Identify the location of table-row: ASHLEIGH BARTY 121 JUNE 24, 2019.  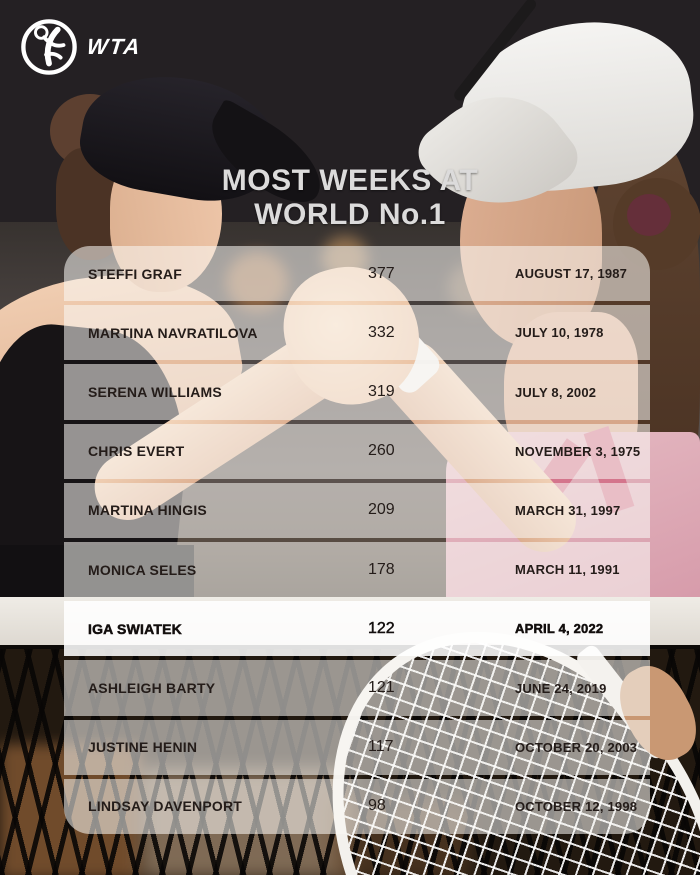
(357, 688).